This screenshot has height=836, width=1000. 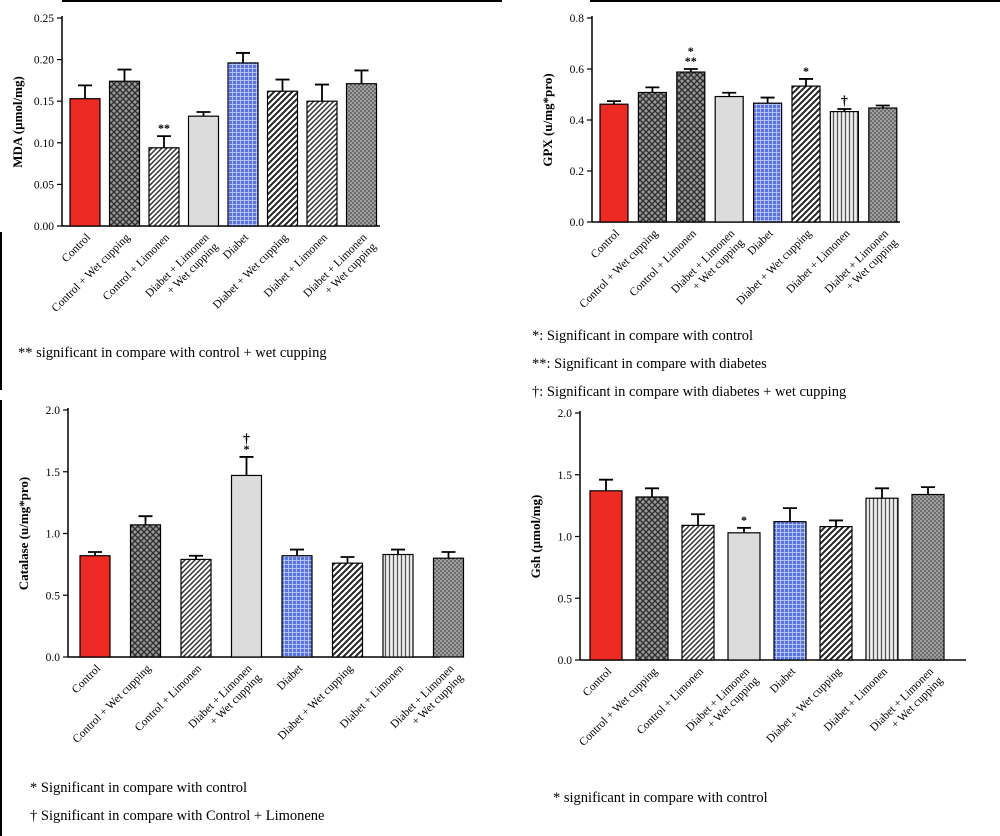 I want to click on y-tick-label: 0.8, so click(x=577, y=19).